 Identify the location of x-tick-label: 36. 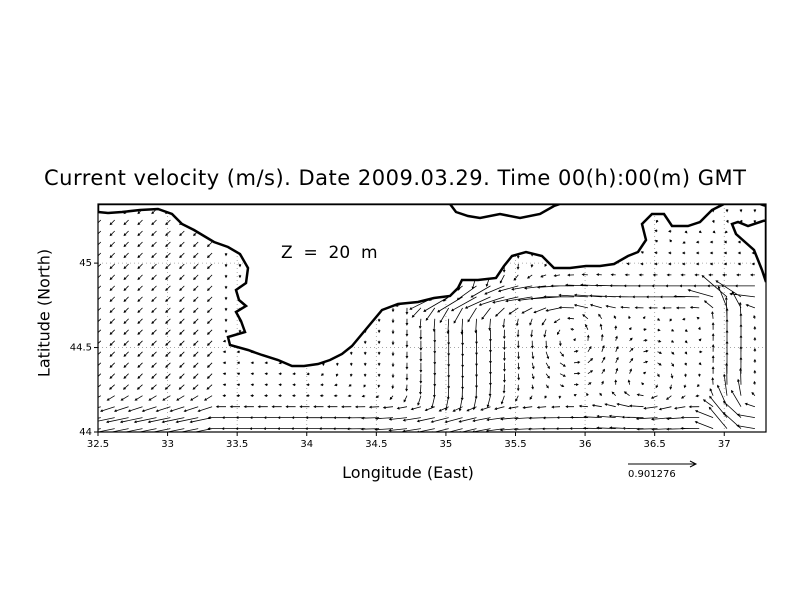
(585, 444).